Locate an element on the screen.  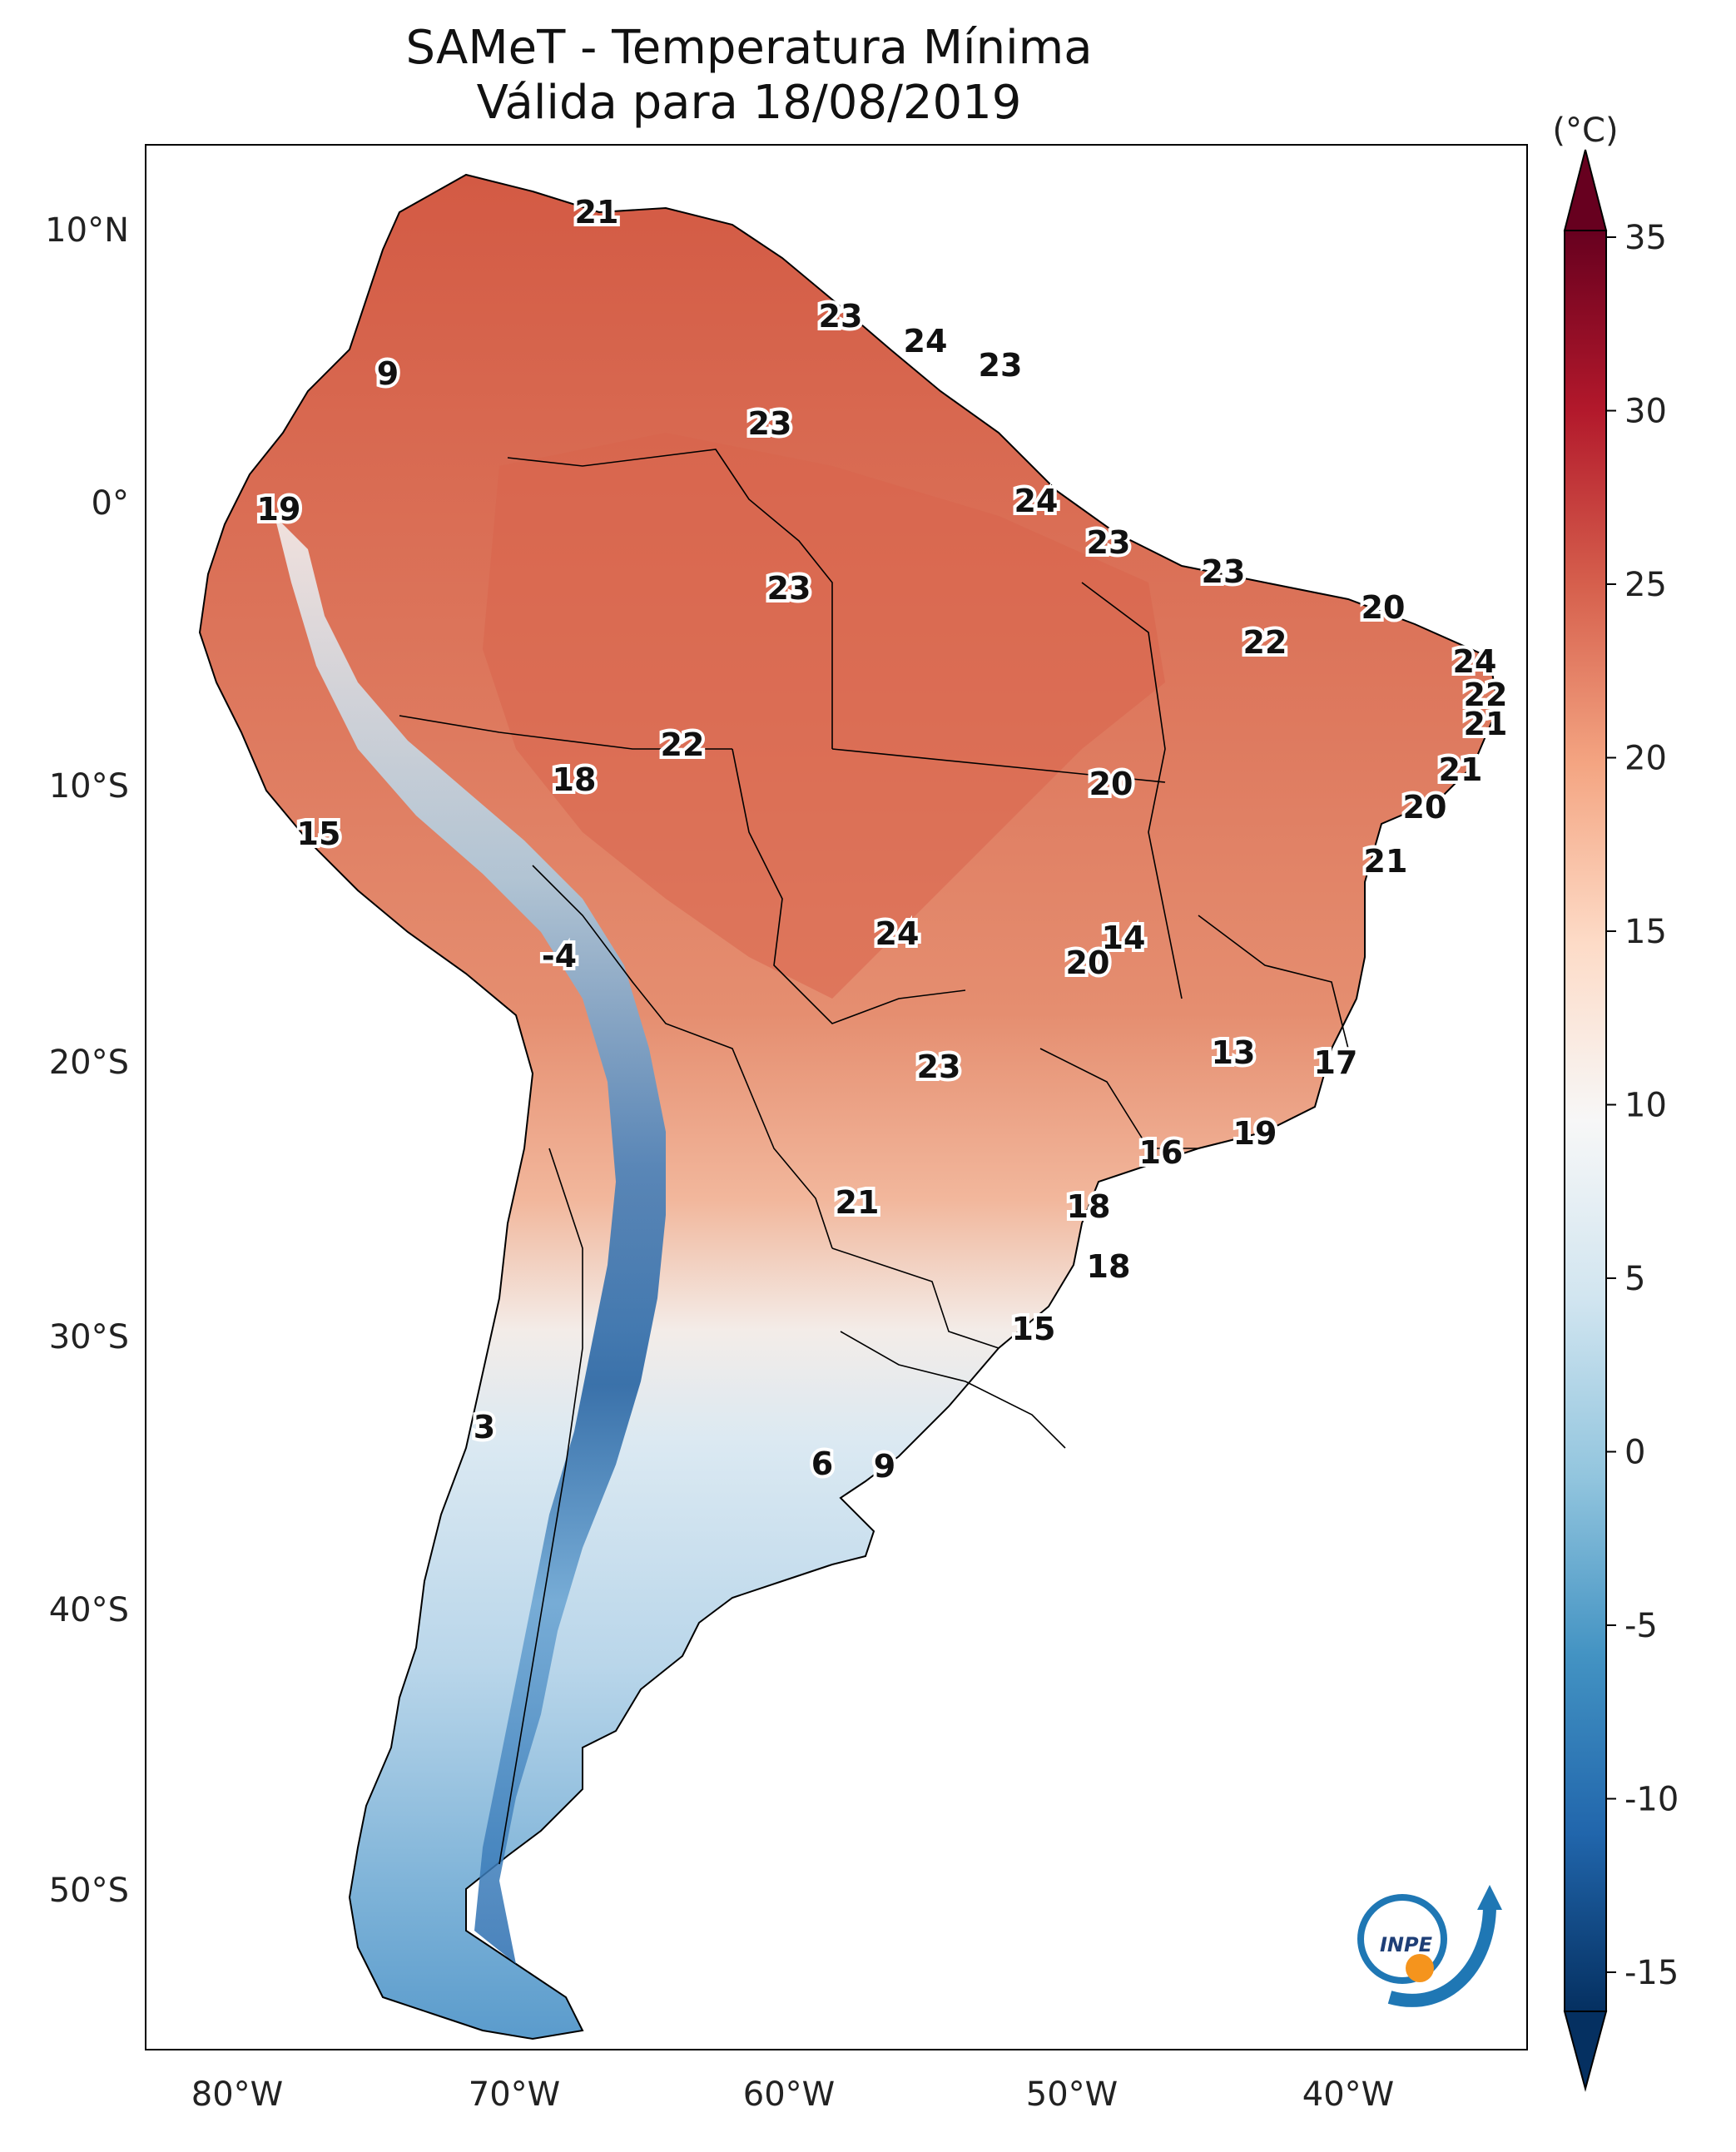
colorbar-min-extend is located at coordinates (1585, 2051).